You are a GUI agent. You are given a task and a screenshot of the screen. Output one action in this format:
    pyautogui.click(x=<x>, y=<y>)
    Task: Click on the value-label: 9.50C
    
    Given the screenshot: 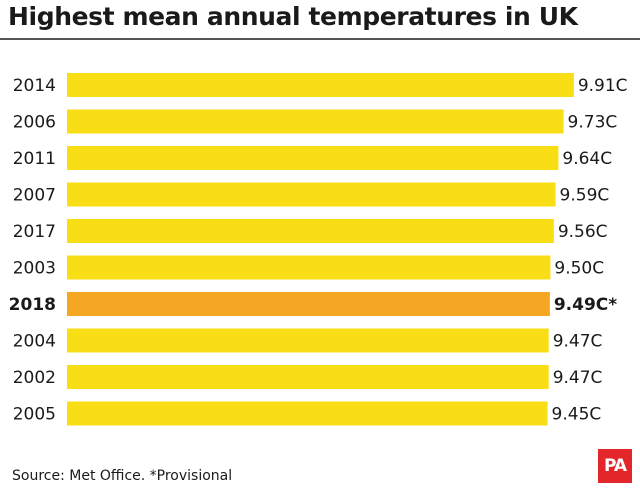 What is the action you would take?
    pyautogui.click(x=579, y=269)
    